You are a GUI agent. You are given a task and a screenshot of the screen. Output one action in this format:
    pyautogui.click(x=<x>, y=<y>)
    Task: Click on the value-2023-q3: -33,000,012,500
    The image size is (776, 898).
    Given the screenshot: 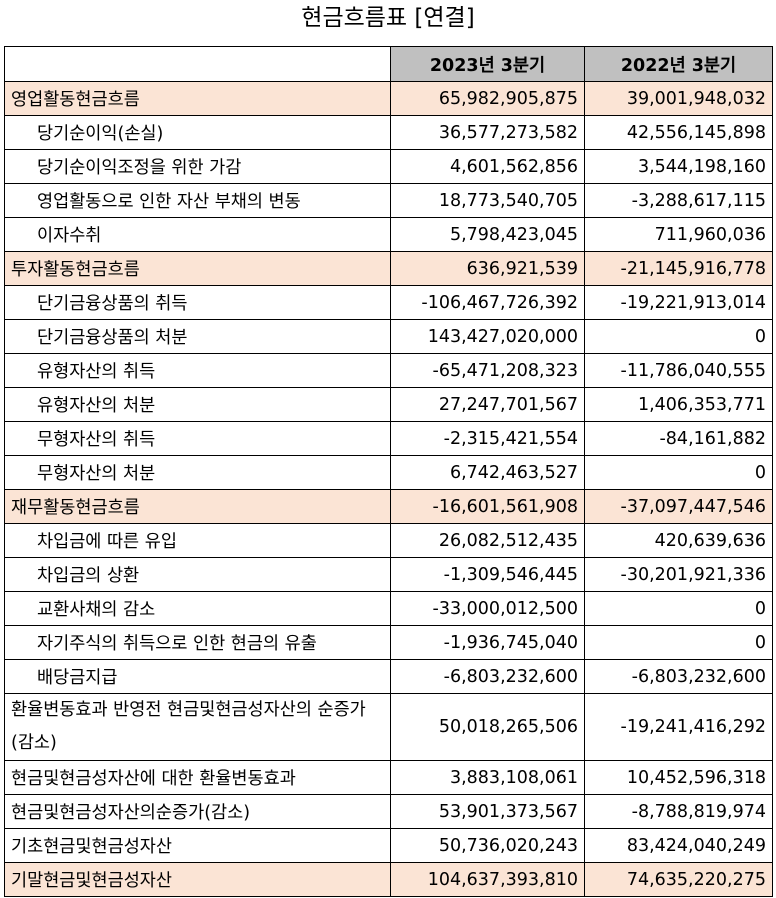 What is the action you would take?
    pyautogui.click(x=487, y=608)
    